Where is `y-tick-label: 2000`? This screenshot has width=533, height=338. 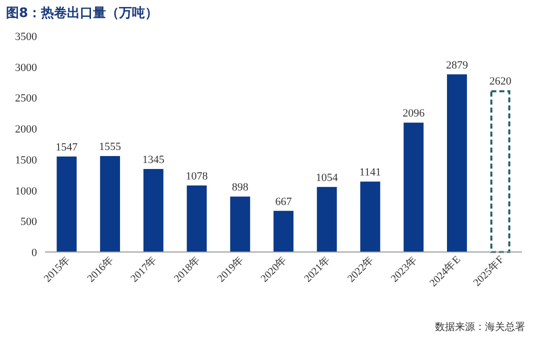 y-tick-label: 2000 is located at coordinates (26, 130).